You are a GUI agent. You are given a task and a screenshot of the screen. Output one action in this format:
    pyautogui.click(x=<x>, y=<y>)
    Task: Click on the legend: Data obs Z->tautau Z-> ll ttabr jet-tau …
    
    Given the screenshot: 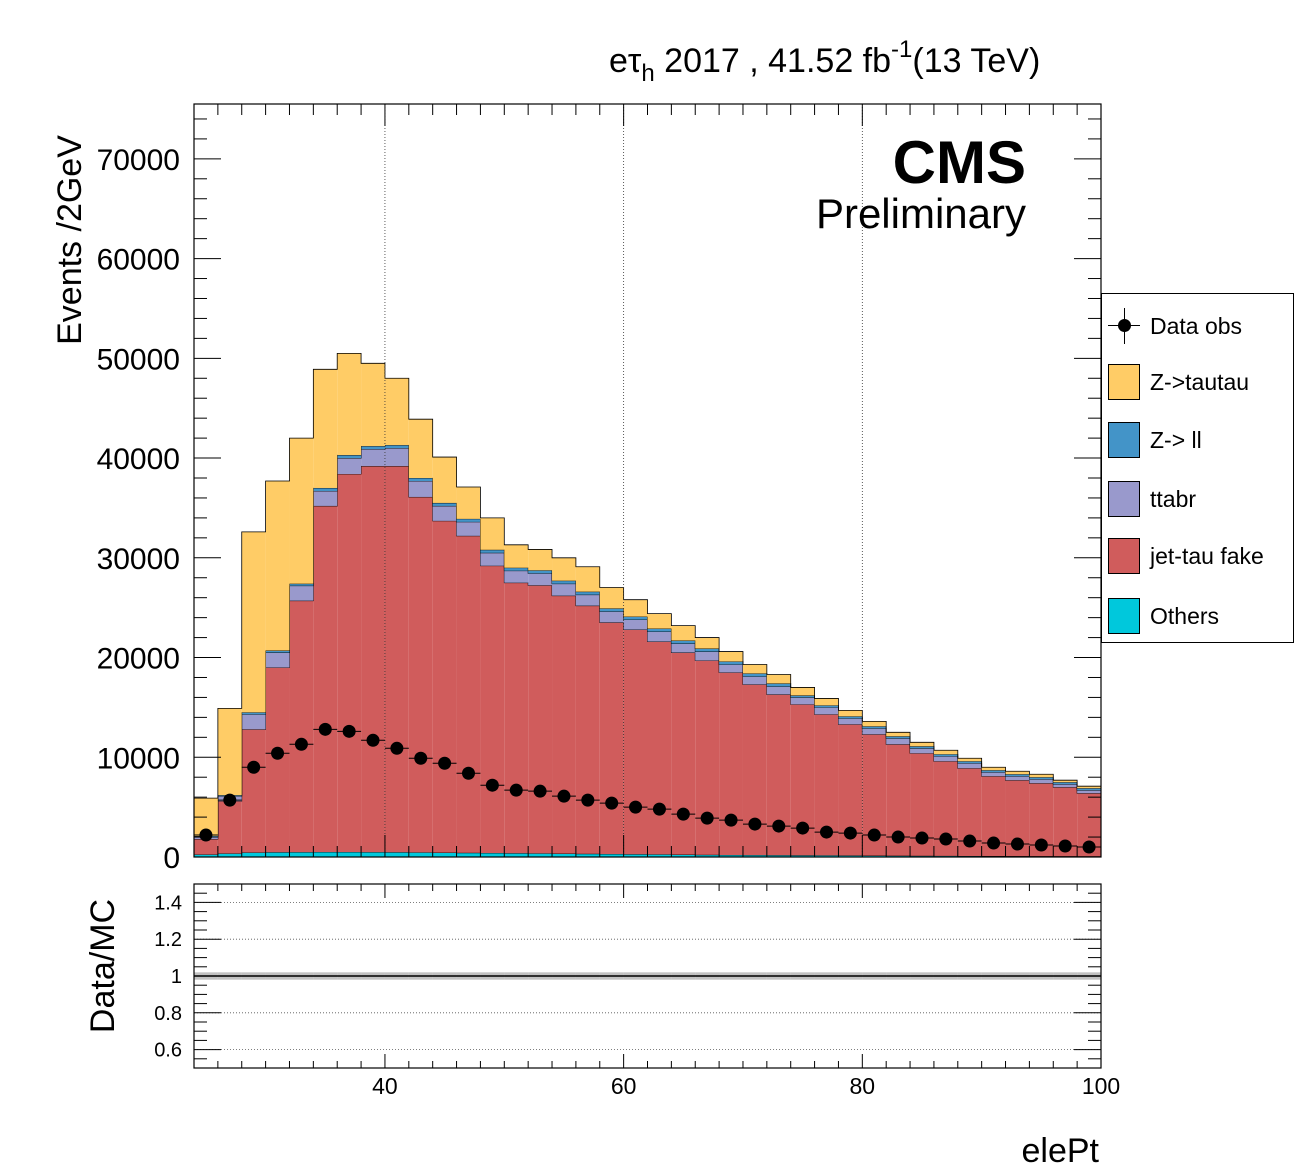 What is the action you would take?
    pyautogui.click(x=1197, y=468)
    